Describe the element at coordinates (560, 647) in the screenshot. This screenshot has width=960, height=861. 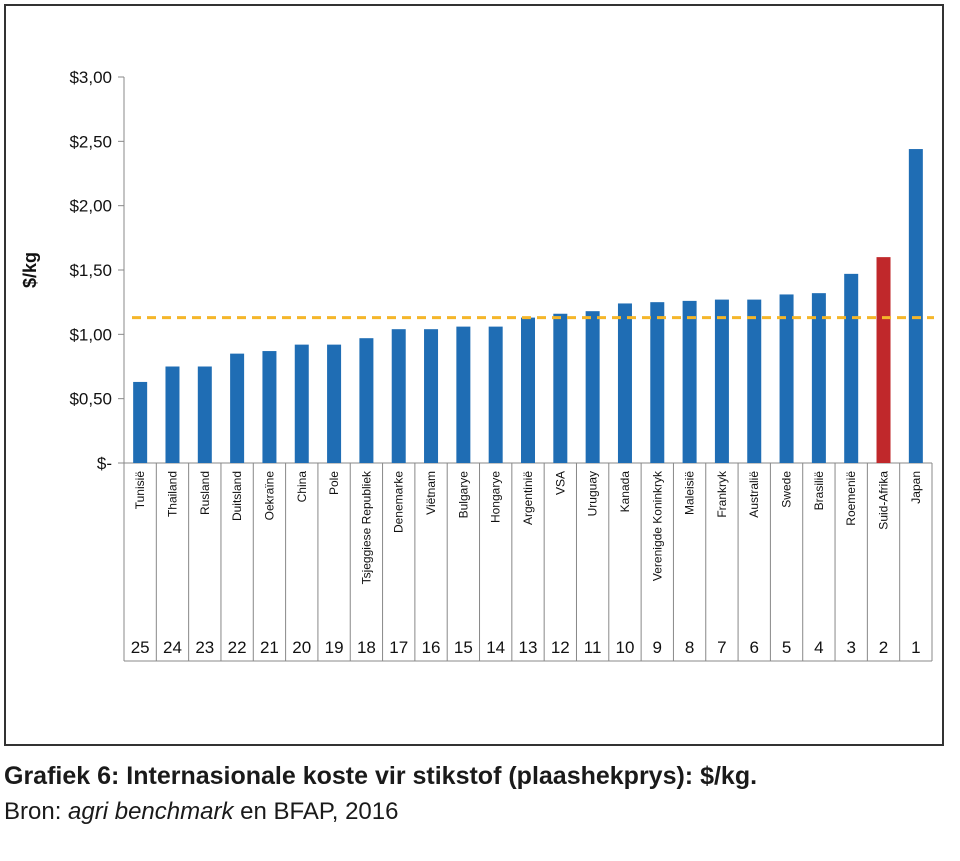
I see `rank-label: 12` at that location.